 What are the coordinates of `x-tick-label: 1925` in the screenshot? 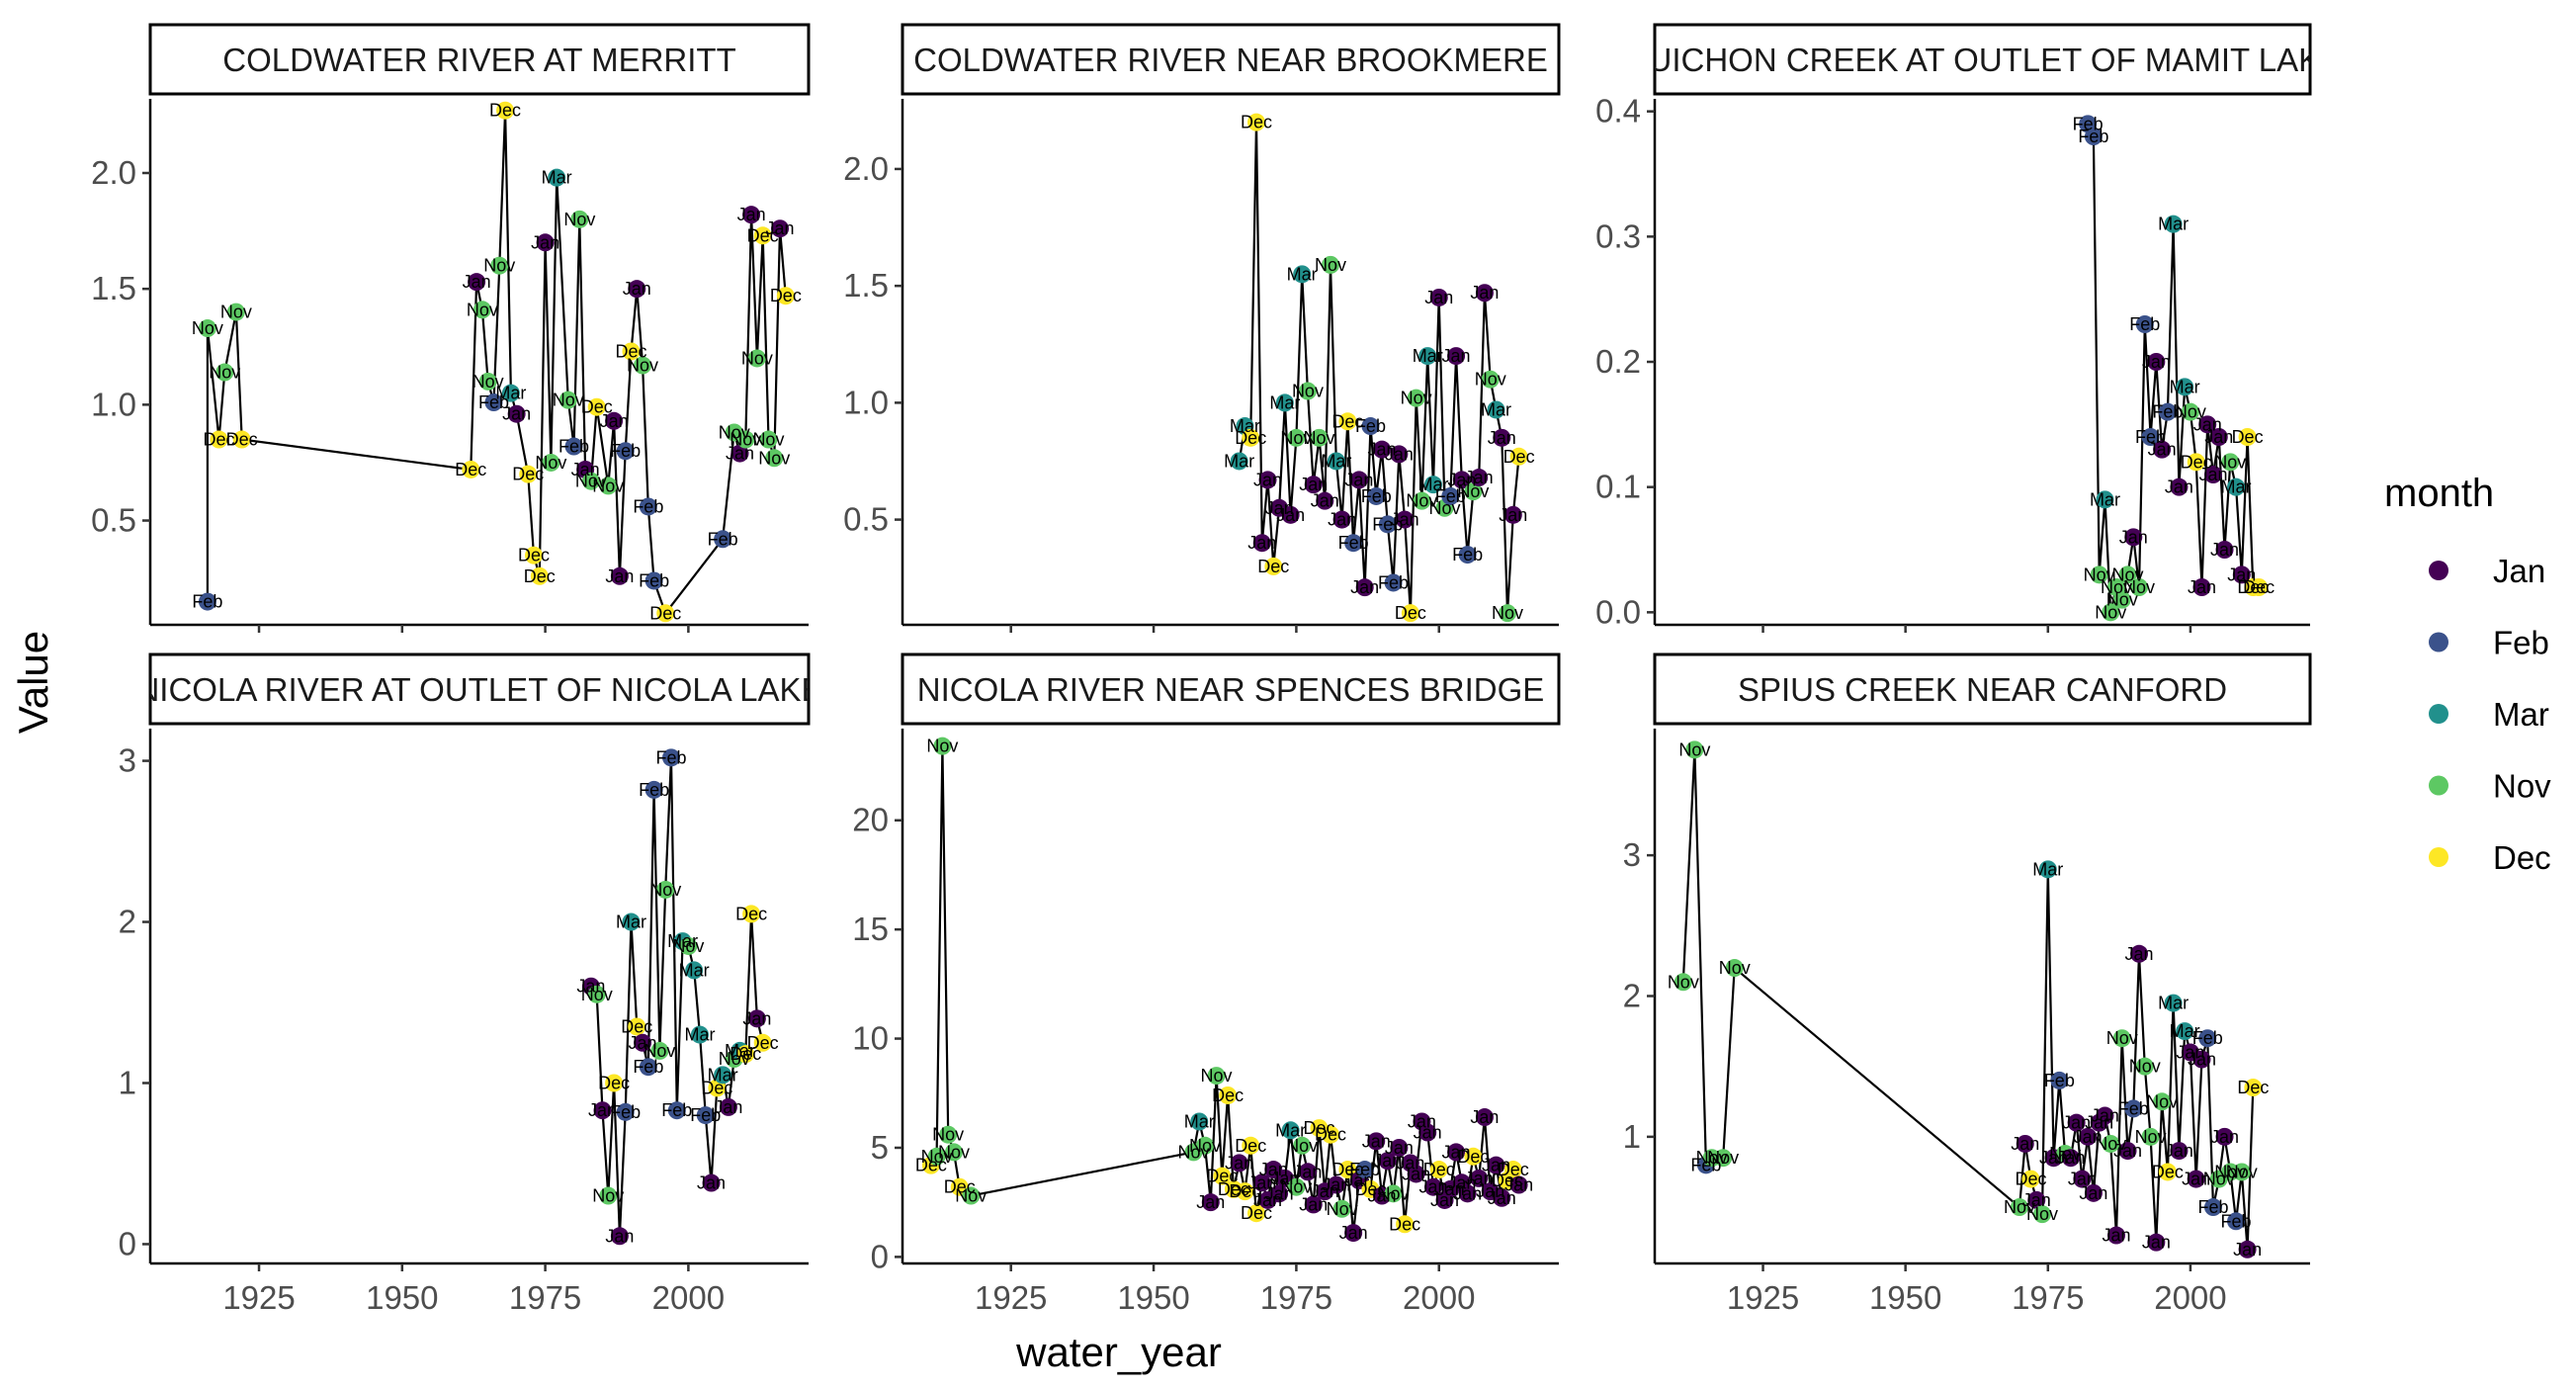 It's located at (1011, 1297).